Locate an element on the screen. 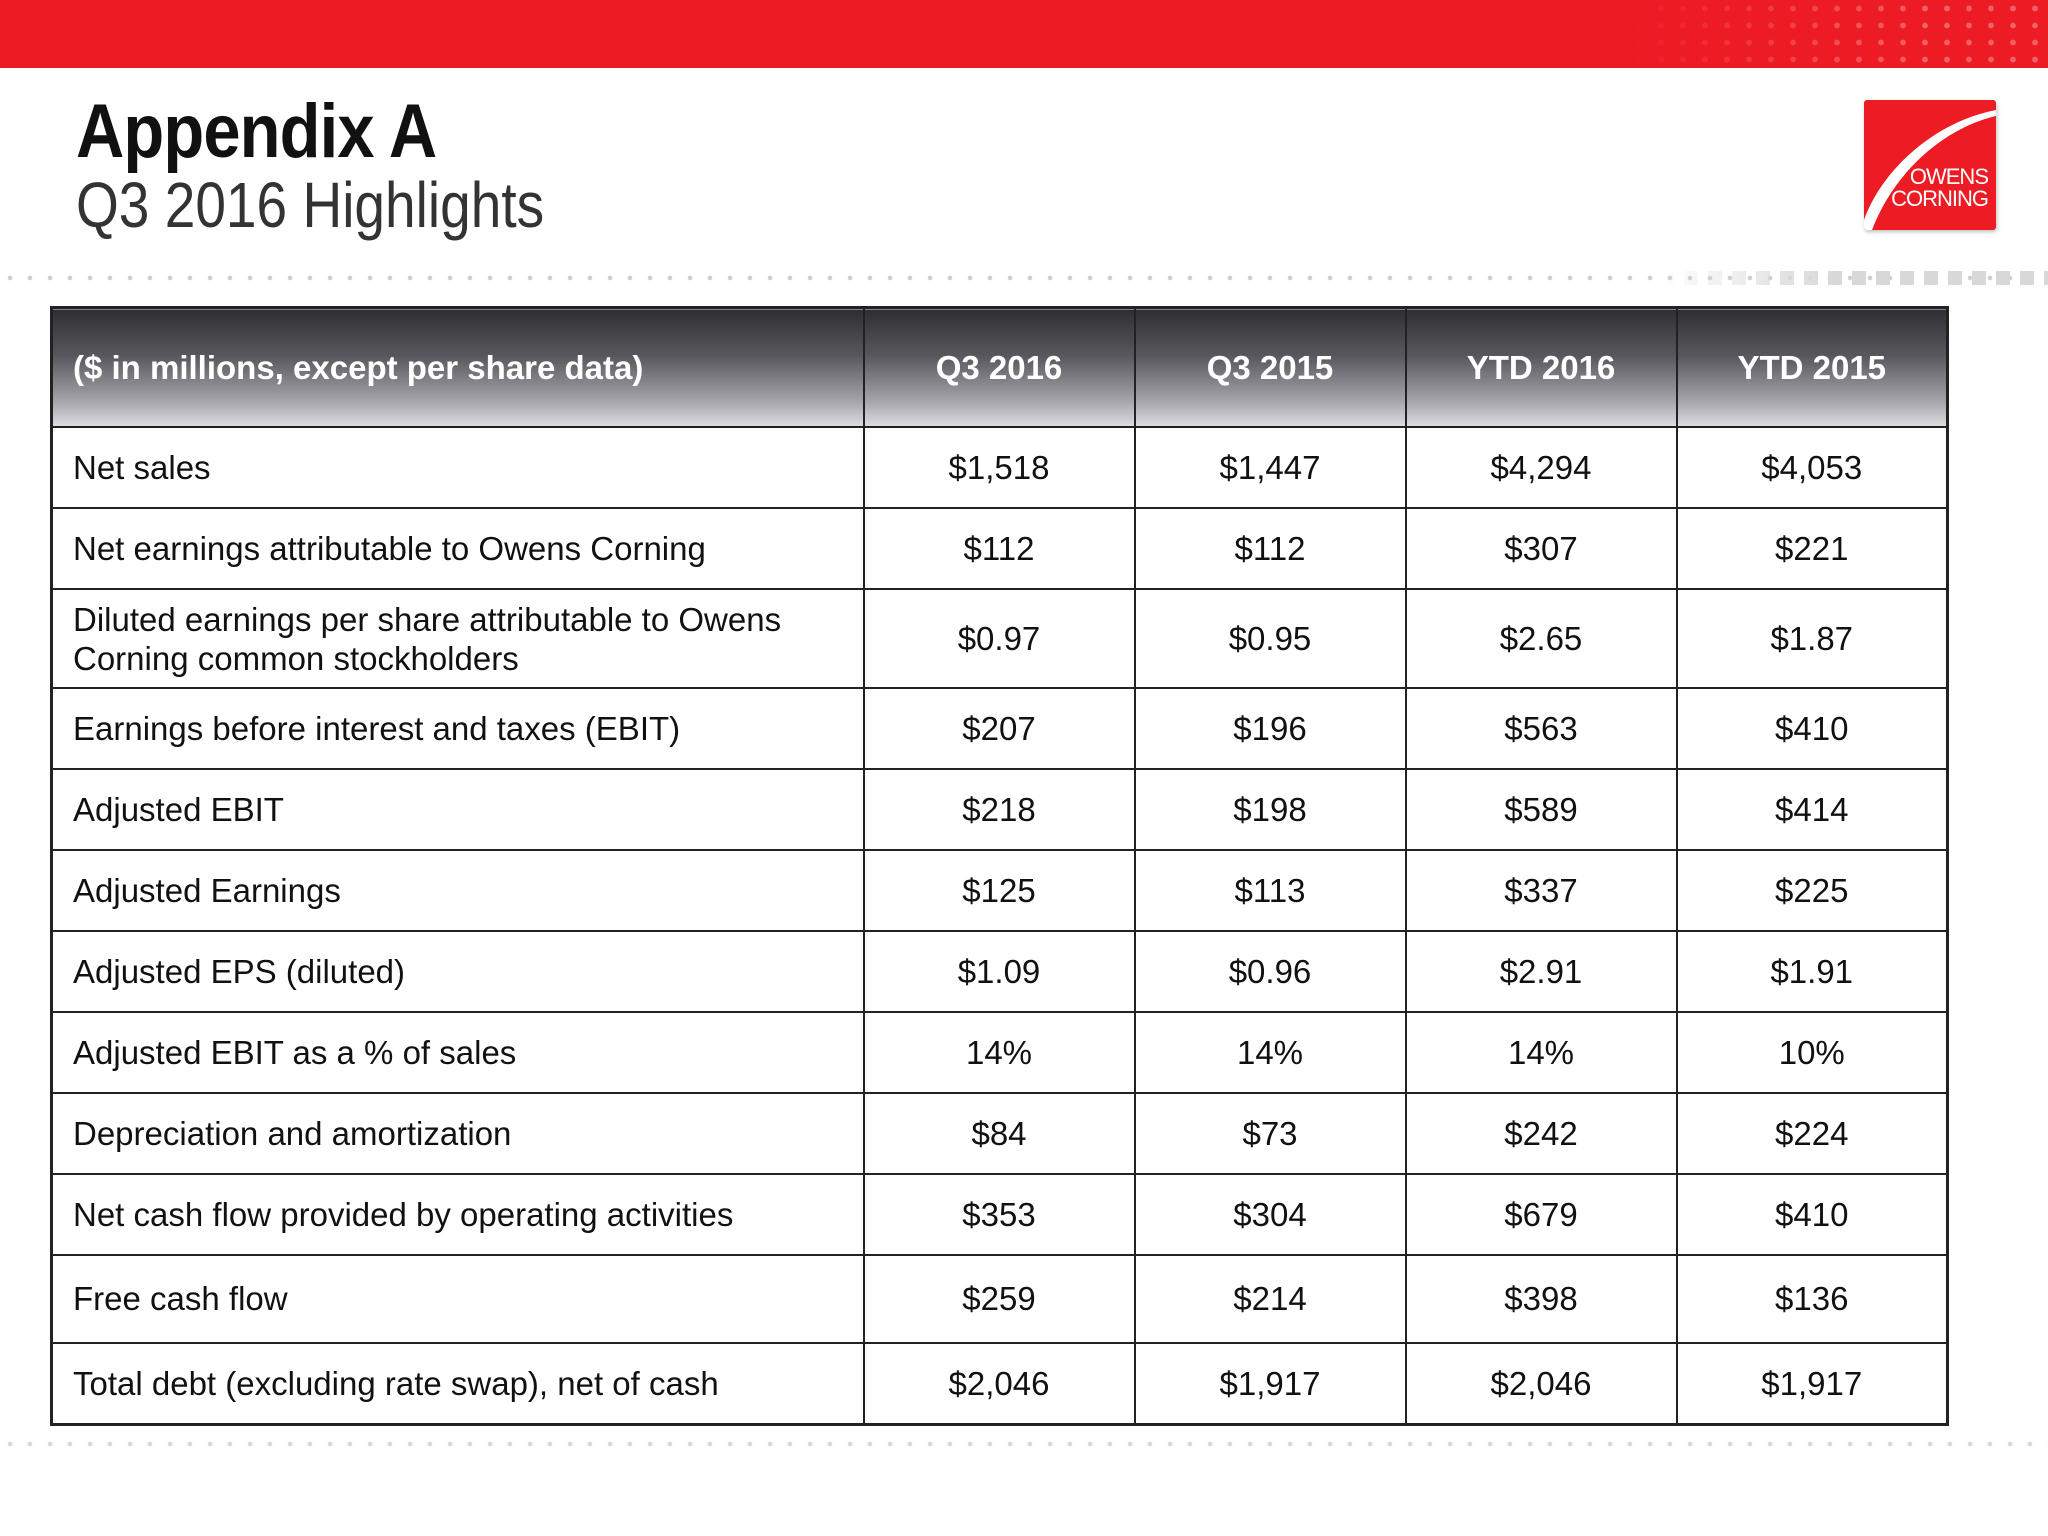 Image resolution: width=2048 pixels, height=1536 pixels. row-value: $1,518 is located at coordinates (999, 467).